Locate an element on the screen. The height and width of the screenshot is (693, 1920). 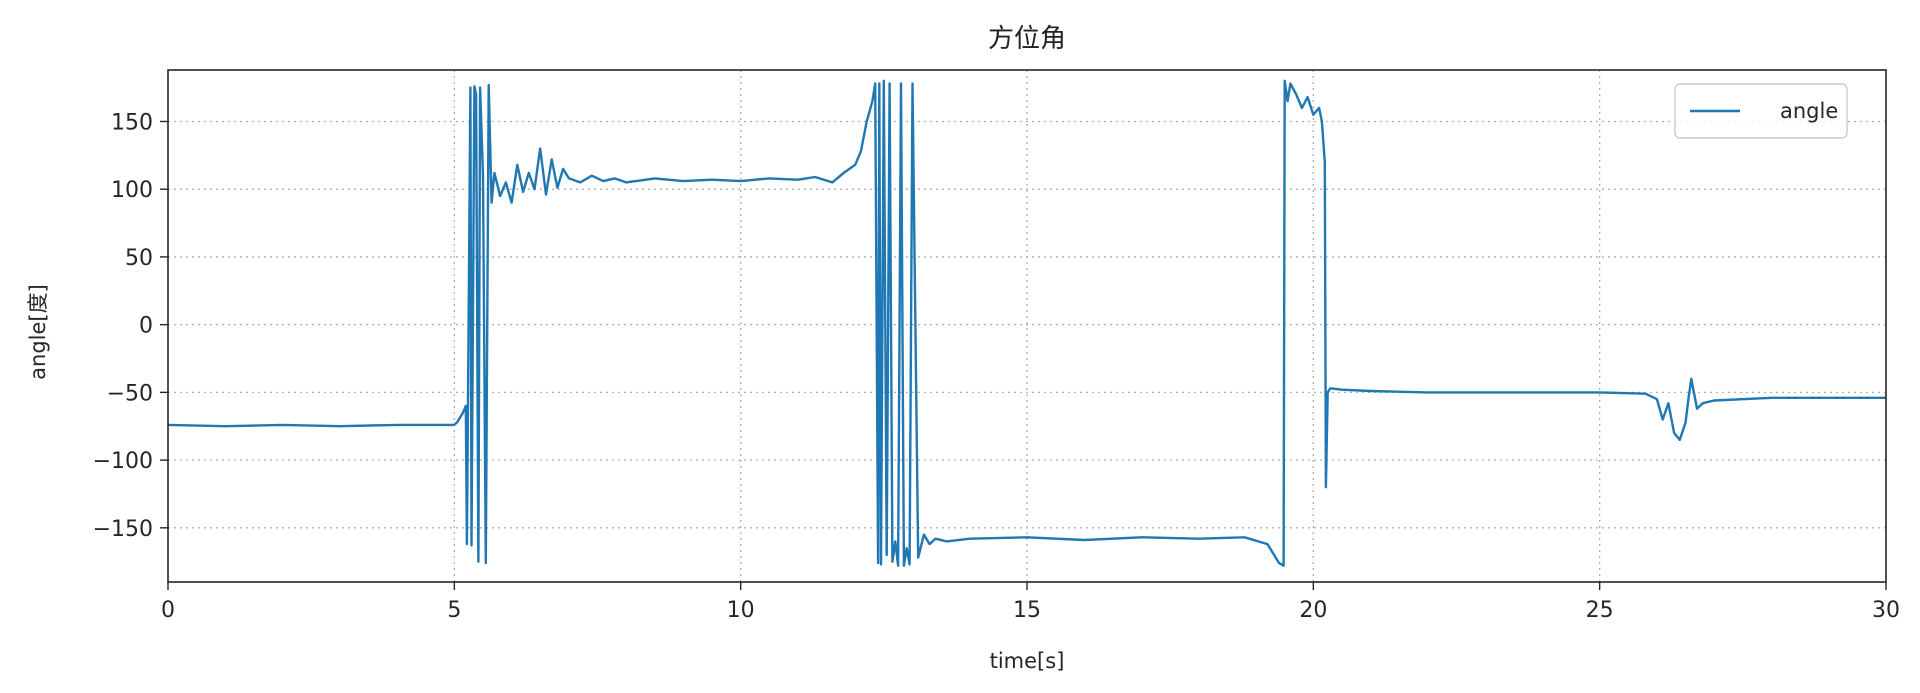
x-tick-label: 15 is located at coordinates (1027, 610).